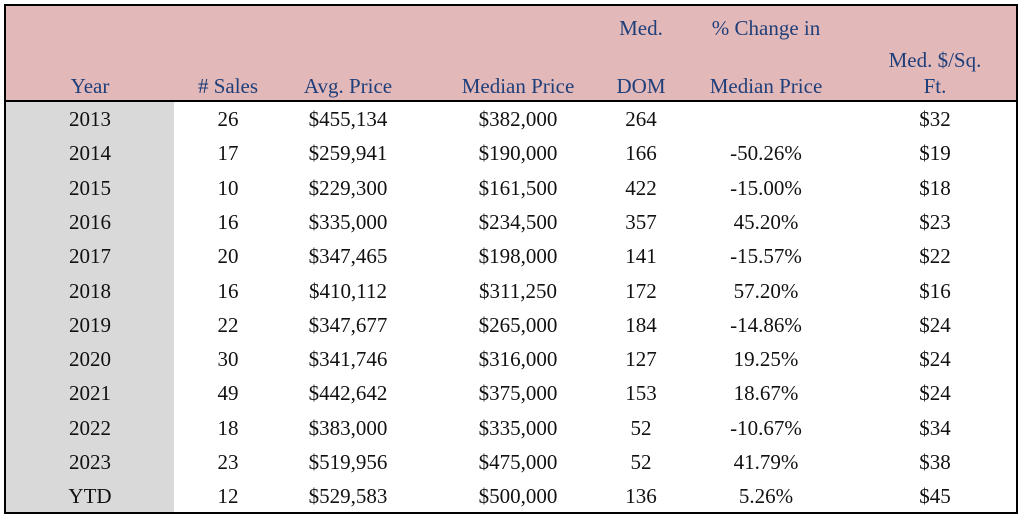  I want to click on cell-year: YTD, so click(90, 496).